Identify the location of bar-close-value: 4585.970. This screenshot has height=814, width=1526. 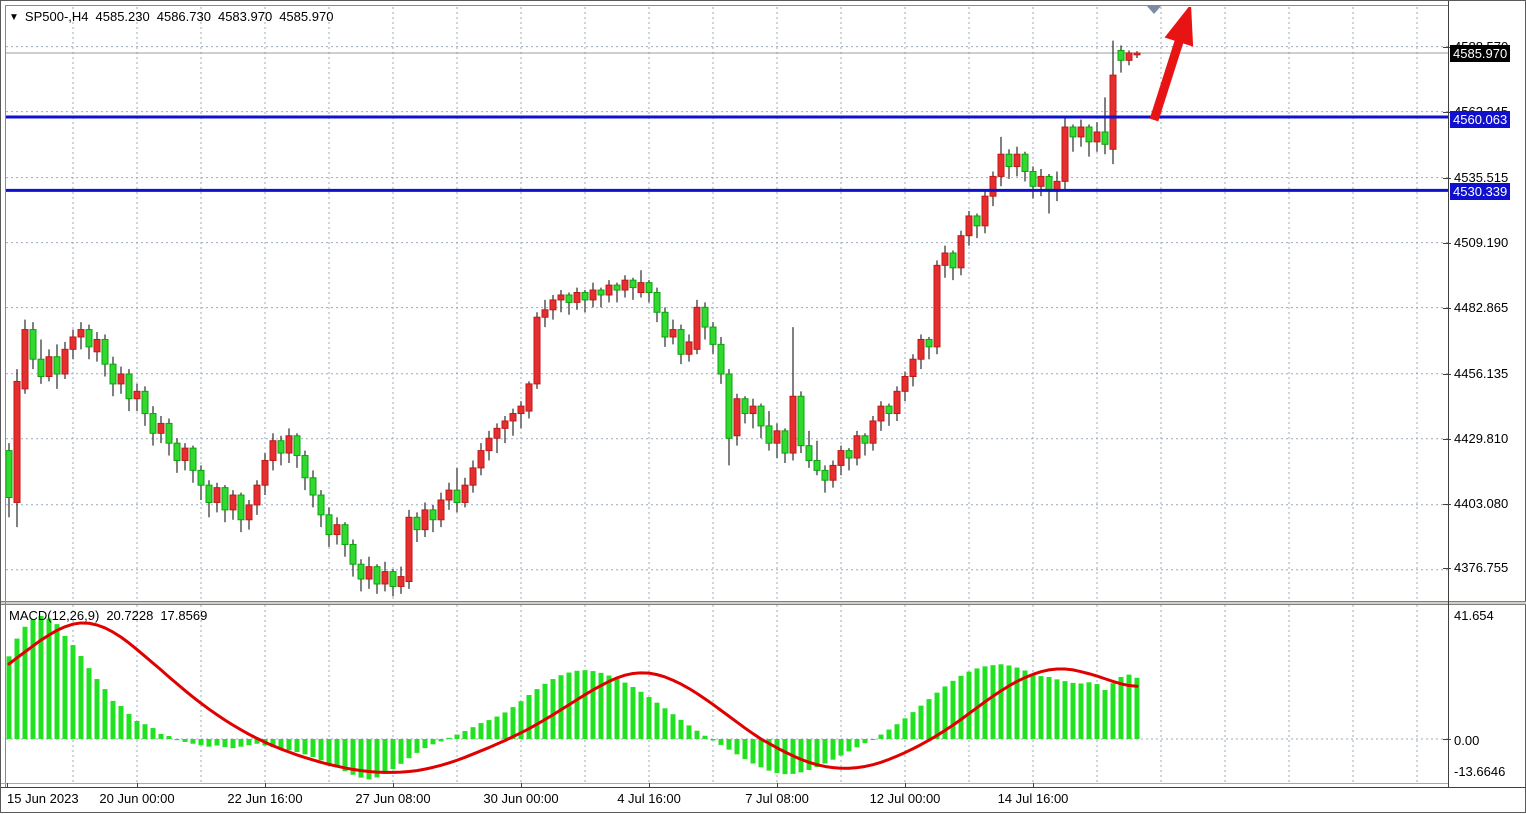
(306, 16).